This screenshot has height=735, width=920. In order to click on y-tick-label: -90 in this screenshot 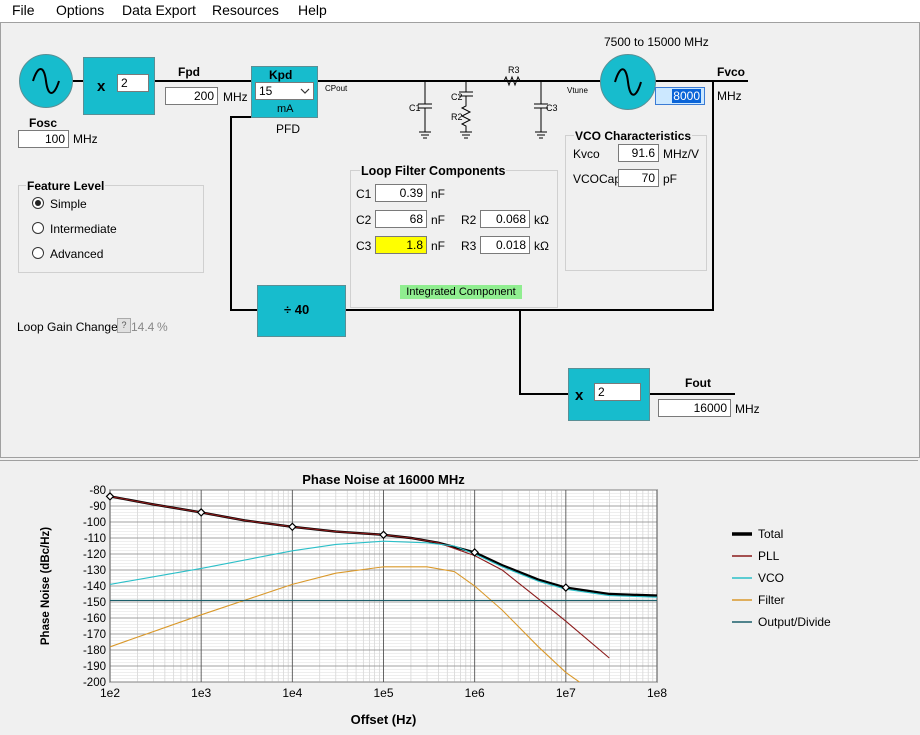, I will do `click(97, 507)`.